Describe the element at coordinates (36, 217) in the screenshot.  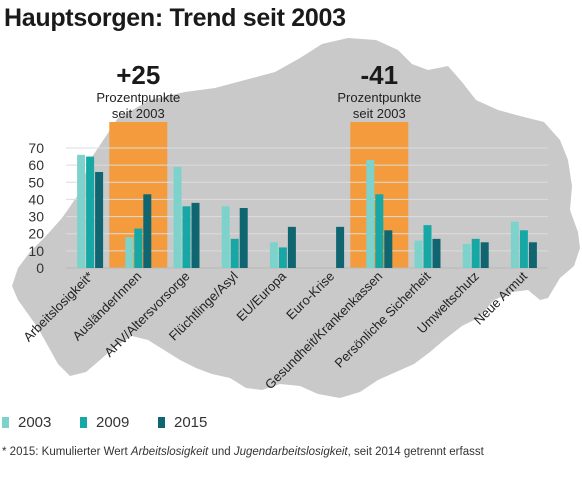
I see `y-tick-label: 30` at that location.